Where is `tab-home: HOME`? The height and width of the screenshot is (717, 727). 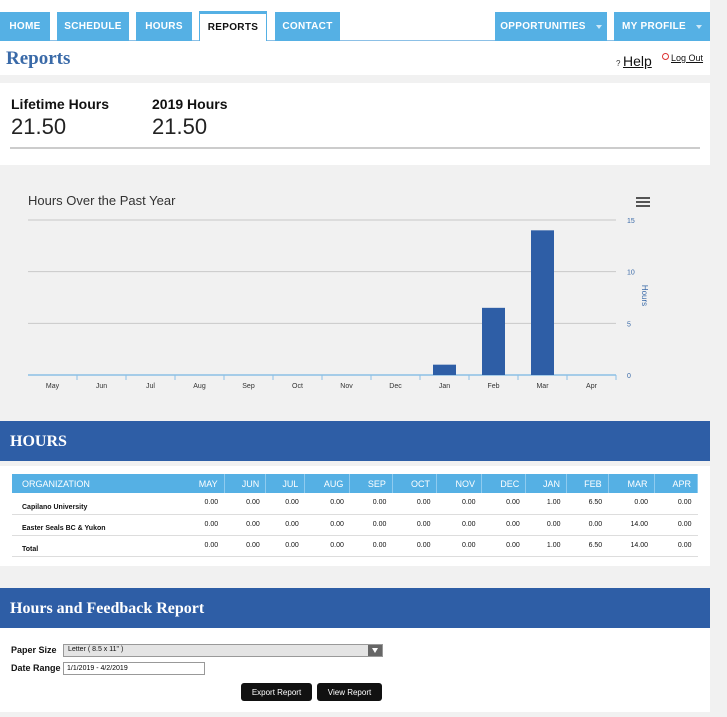
tab-home: HOME is located at coordinates (25, 26).